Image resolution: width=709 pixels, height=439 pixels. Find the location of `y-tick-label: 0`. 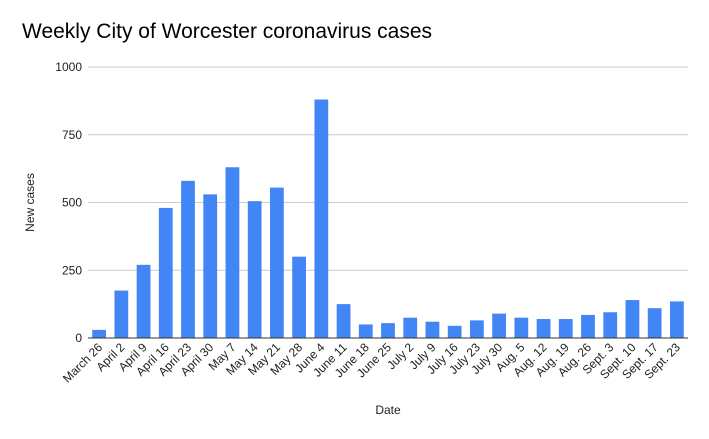

y-tick-label: 0 is located at coordinates (78, 338).